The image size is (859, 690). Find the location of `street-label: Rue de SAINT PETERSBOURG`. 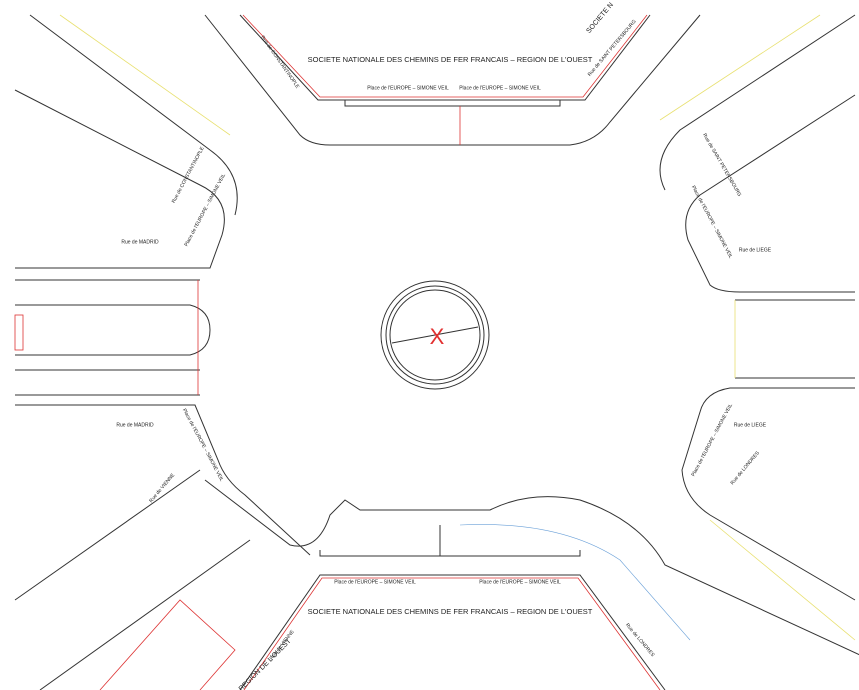

street-label: Rue de SAINT PETERSBOURG is located at coordinates (721, 165).